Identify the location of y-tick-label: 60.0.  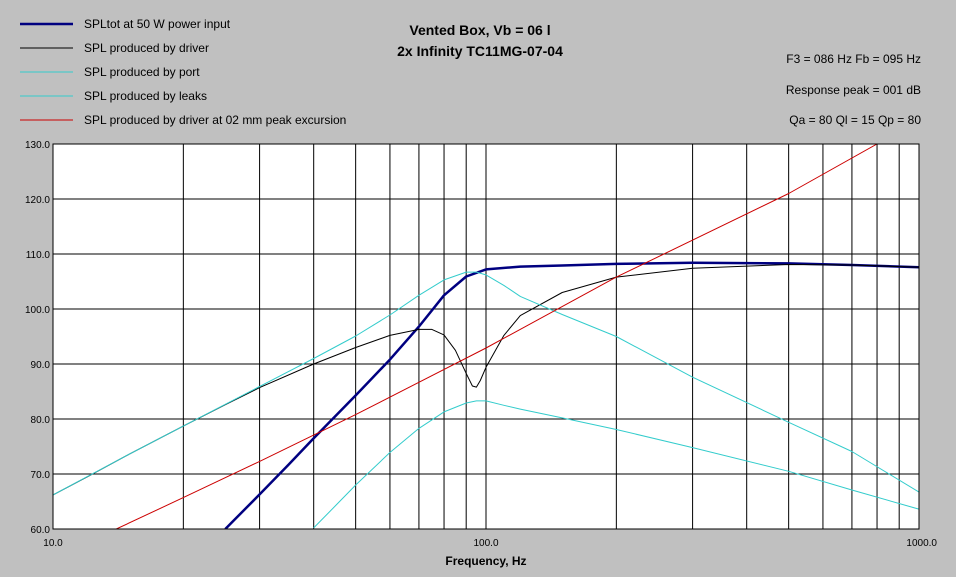
(41, 530).